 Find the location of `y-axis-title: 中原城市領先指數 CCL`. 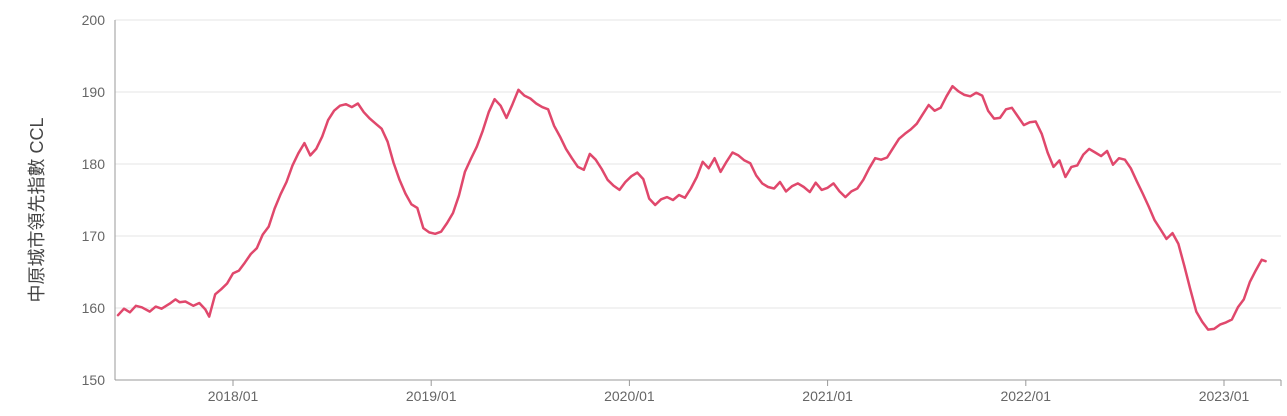

y-axis-title: 中原城市領先指數 CCL is located at coordinates (37, 209).